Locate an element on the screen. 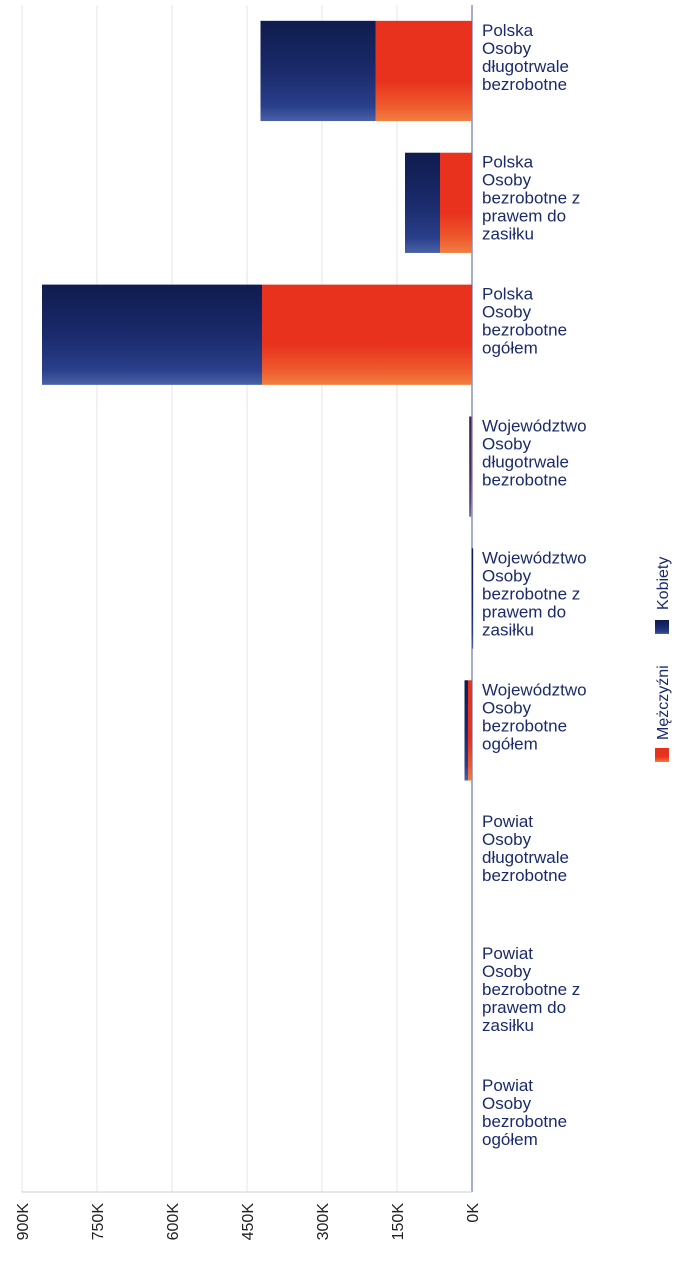 Image resolution: width=674 pixels, height=1273 pixels. tick-label: 450K is located at coordinates (248, 1222).